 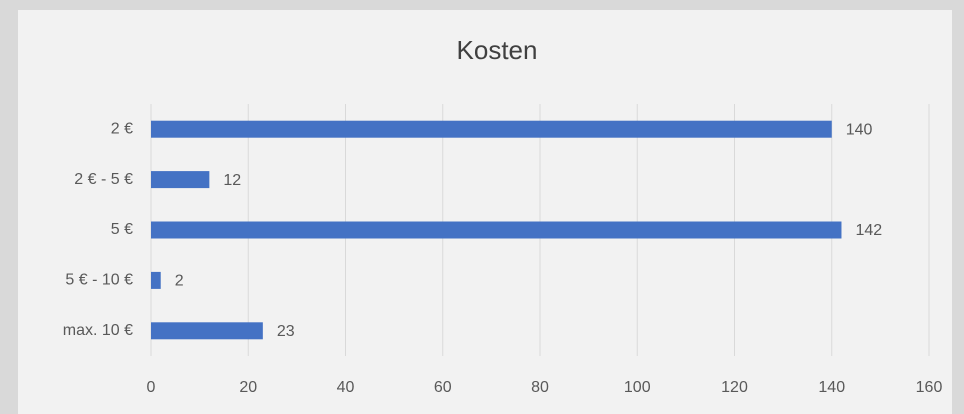 I want to click on x-tick-label: 80, so click(x=540, y=387).